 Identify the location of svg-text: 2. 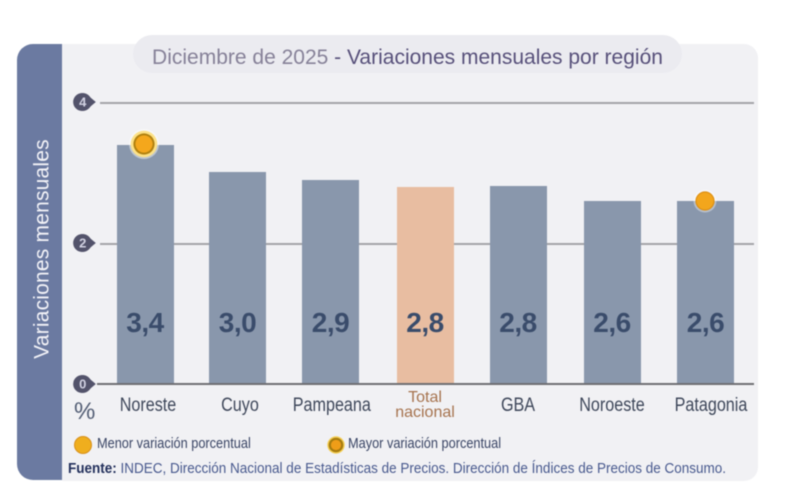
(82, 243).